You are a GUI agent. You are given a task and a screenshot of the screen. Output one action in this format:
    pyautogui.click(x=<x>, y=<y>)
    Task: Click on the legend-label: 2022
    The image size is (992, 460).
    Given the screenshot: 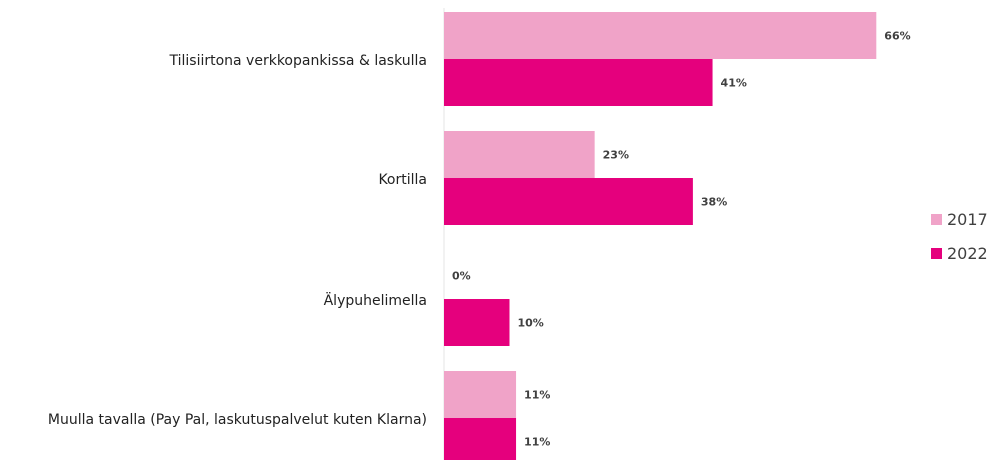 What is the action you would take?
    pyautogui.click(x=967, y=253)
    